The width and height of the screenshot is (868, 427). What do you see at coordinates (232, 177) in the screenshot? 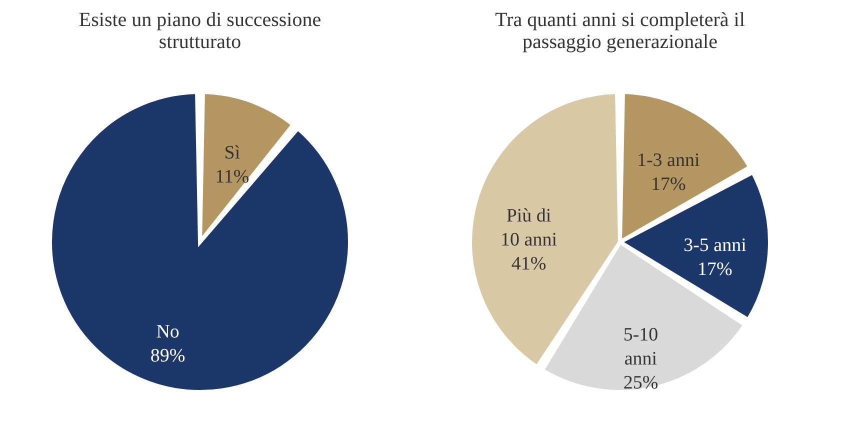
I see `data-label: 11%` at bounding box center [232, 177].